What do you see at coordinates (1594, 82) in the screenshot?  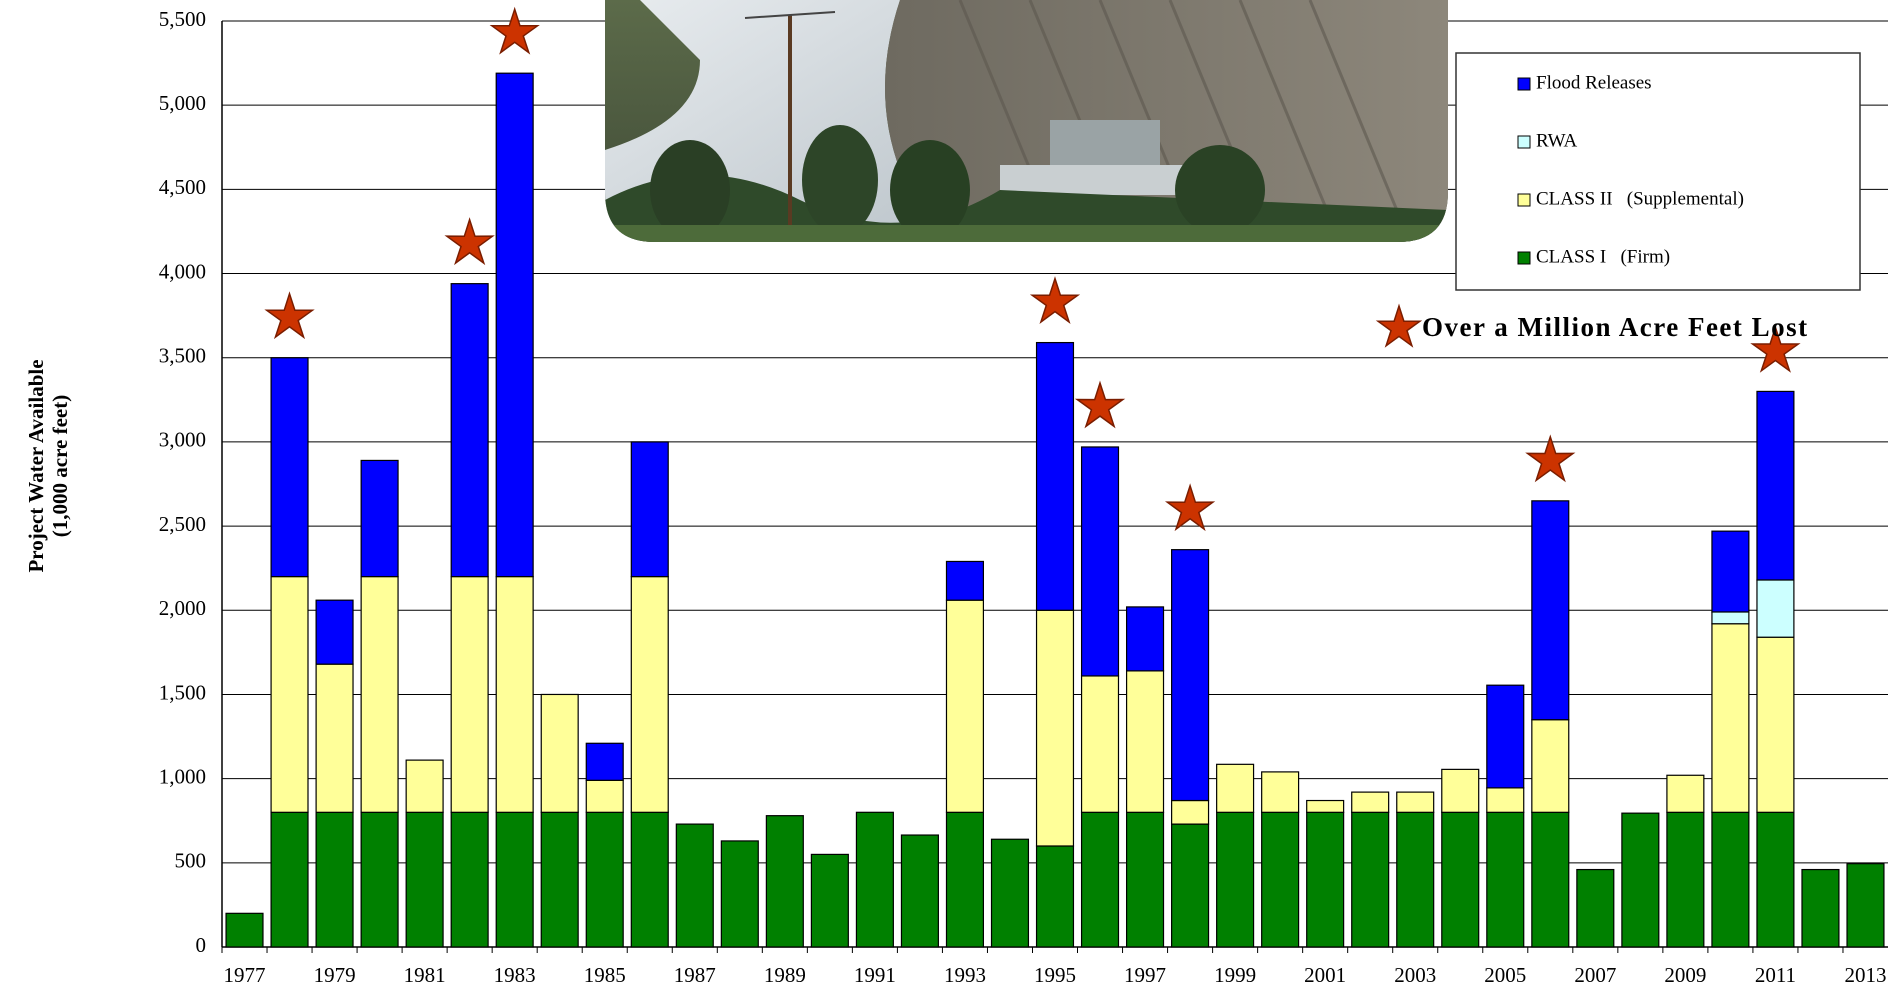 I see `legend-label: Flood Releases` at bounding box center [1594, 82].